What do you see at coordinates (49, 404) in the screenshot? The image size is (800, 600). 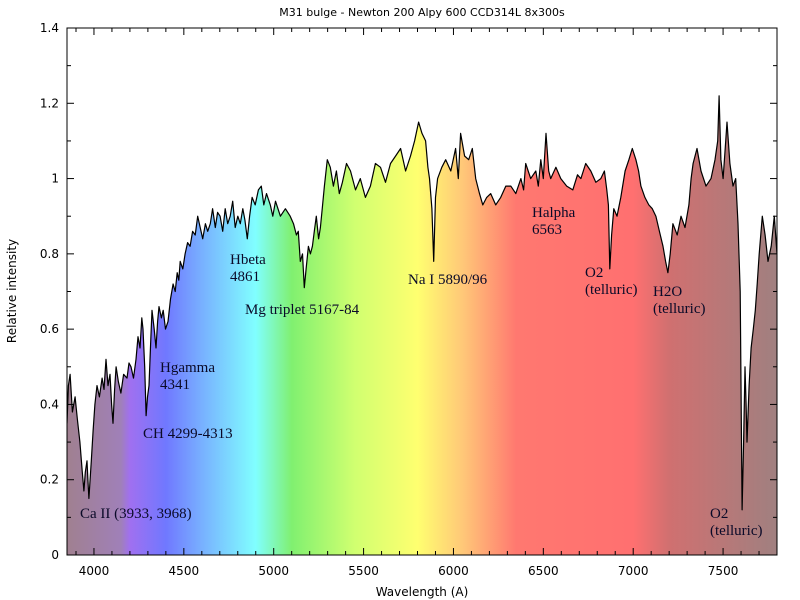 I see `y-tick-label: 0.4` at bounding box center [49, 404].